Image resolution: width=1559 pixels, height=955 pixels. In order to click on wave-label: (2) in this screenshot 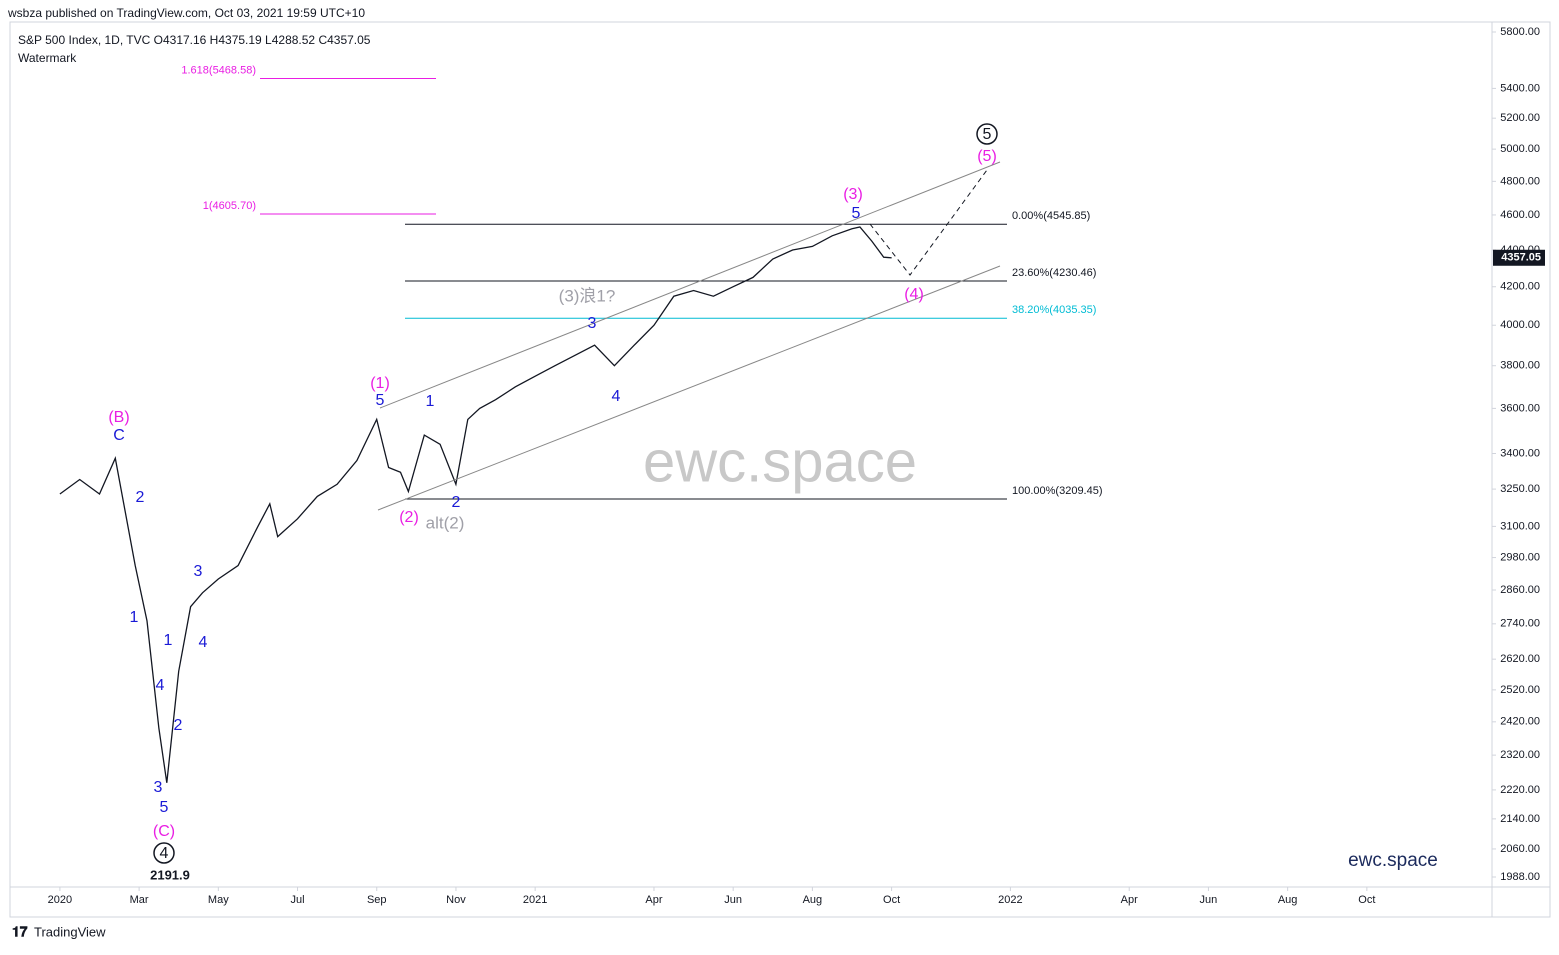, I will do `click(409, 517)`.